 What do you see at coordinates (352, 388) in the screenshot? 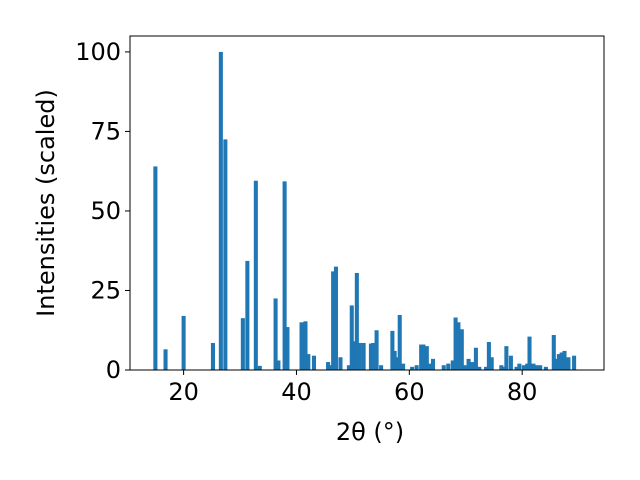
I see `x-axis: 20 40 60 80` at bounding box center [352, 388].